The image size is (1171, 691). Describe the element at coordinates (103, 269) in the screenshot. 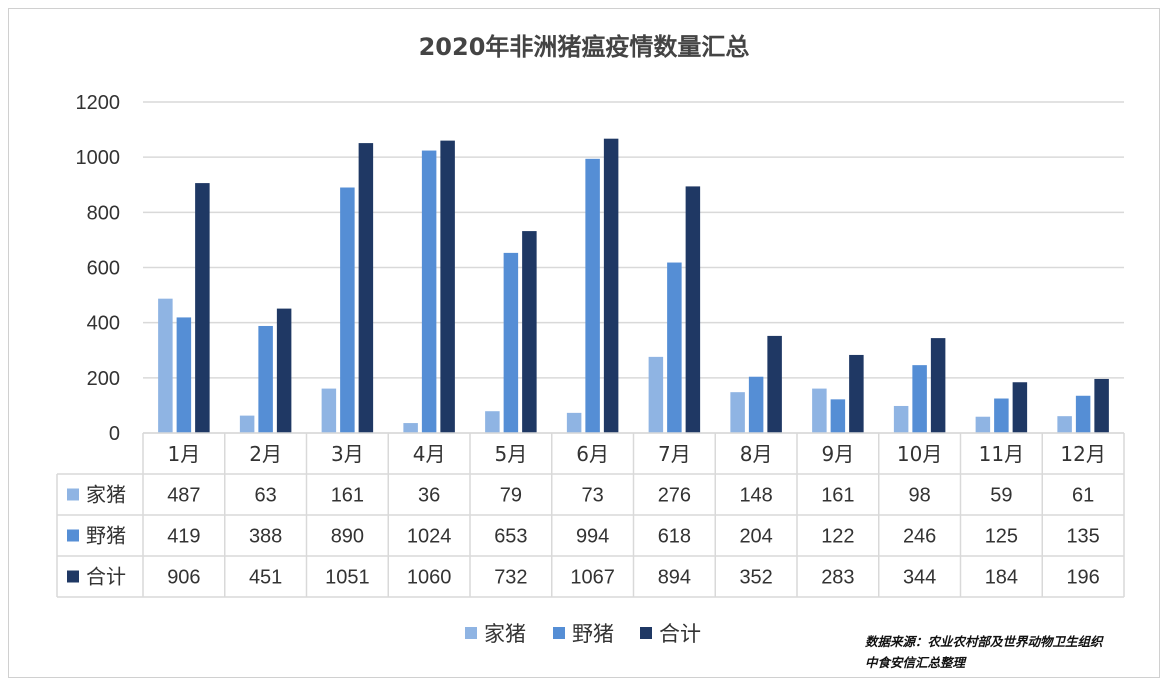

I see `y-tick-label: 600` at that location.